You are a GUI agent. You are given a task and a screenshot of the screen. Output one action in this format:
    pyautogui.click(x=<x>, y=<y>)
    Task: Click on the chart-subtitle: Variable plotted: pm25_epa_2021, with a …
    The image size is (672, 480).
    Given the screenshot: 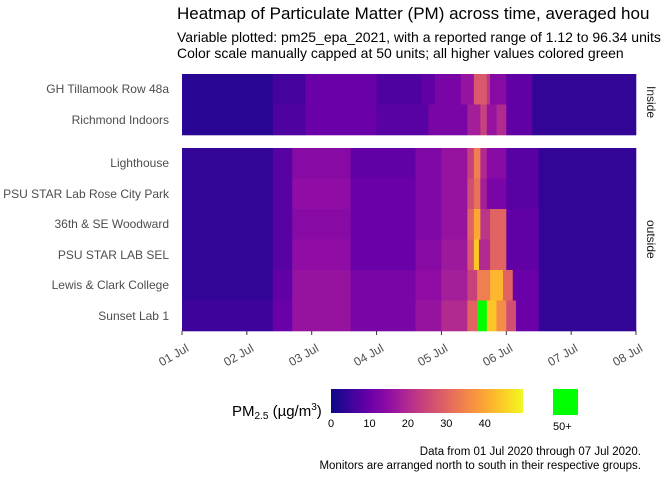 What is the action you would take?
    pyautogui.click(x=419, y=45)
    